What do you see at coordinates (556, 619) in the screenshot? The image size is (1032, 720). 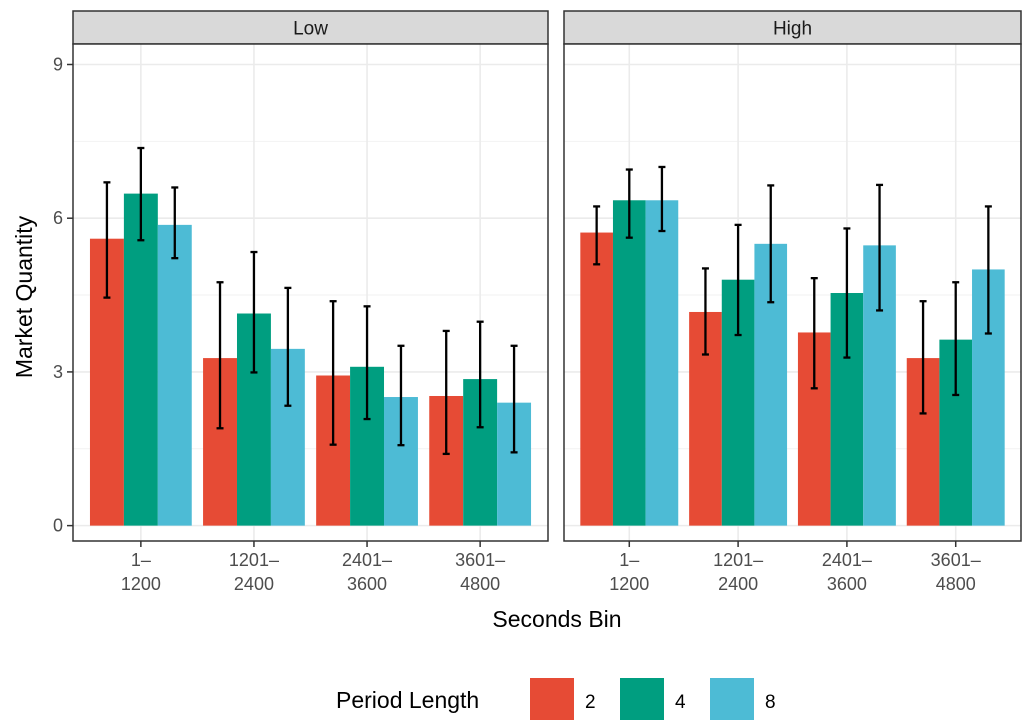 I see `x-axis-title: Seconds Bin` at bounding box center [556, 619].